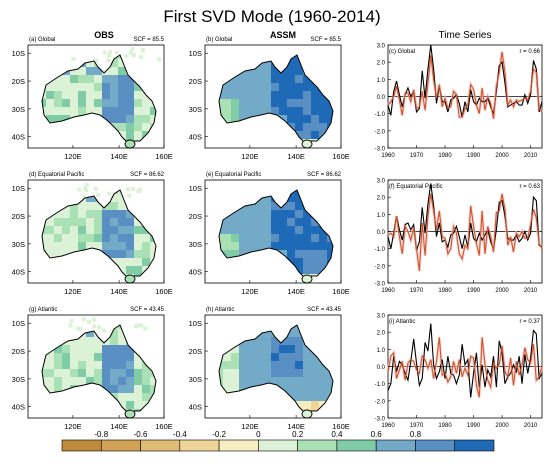  What do you see at coordinates (42, 40) in the screenshot?
I see `panel-tag: (a) Global` at bounding box center [42, 40].